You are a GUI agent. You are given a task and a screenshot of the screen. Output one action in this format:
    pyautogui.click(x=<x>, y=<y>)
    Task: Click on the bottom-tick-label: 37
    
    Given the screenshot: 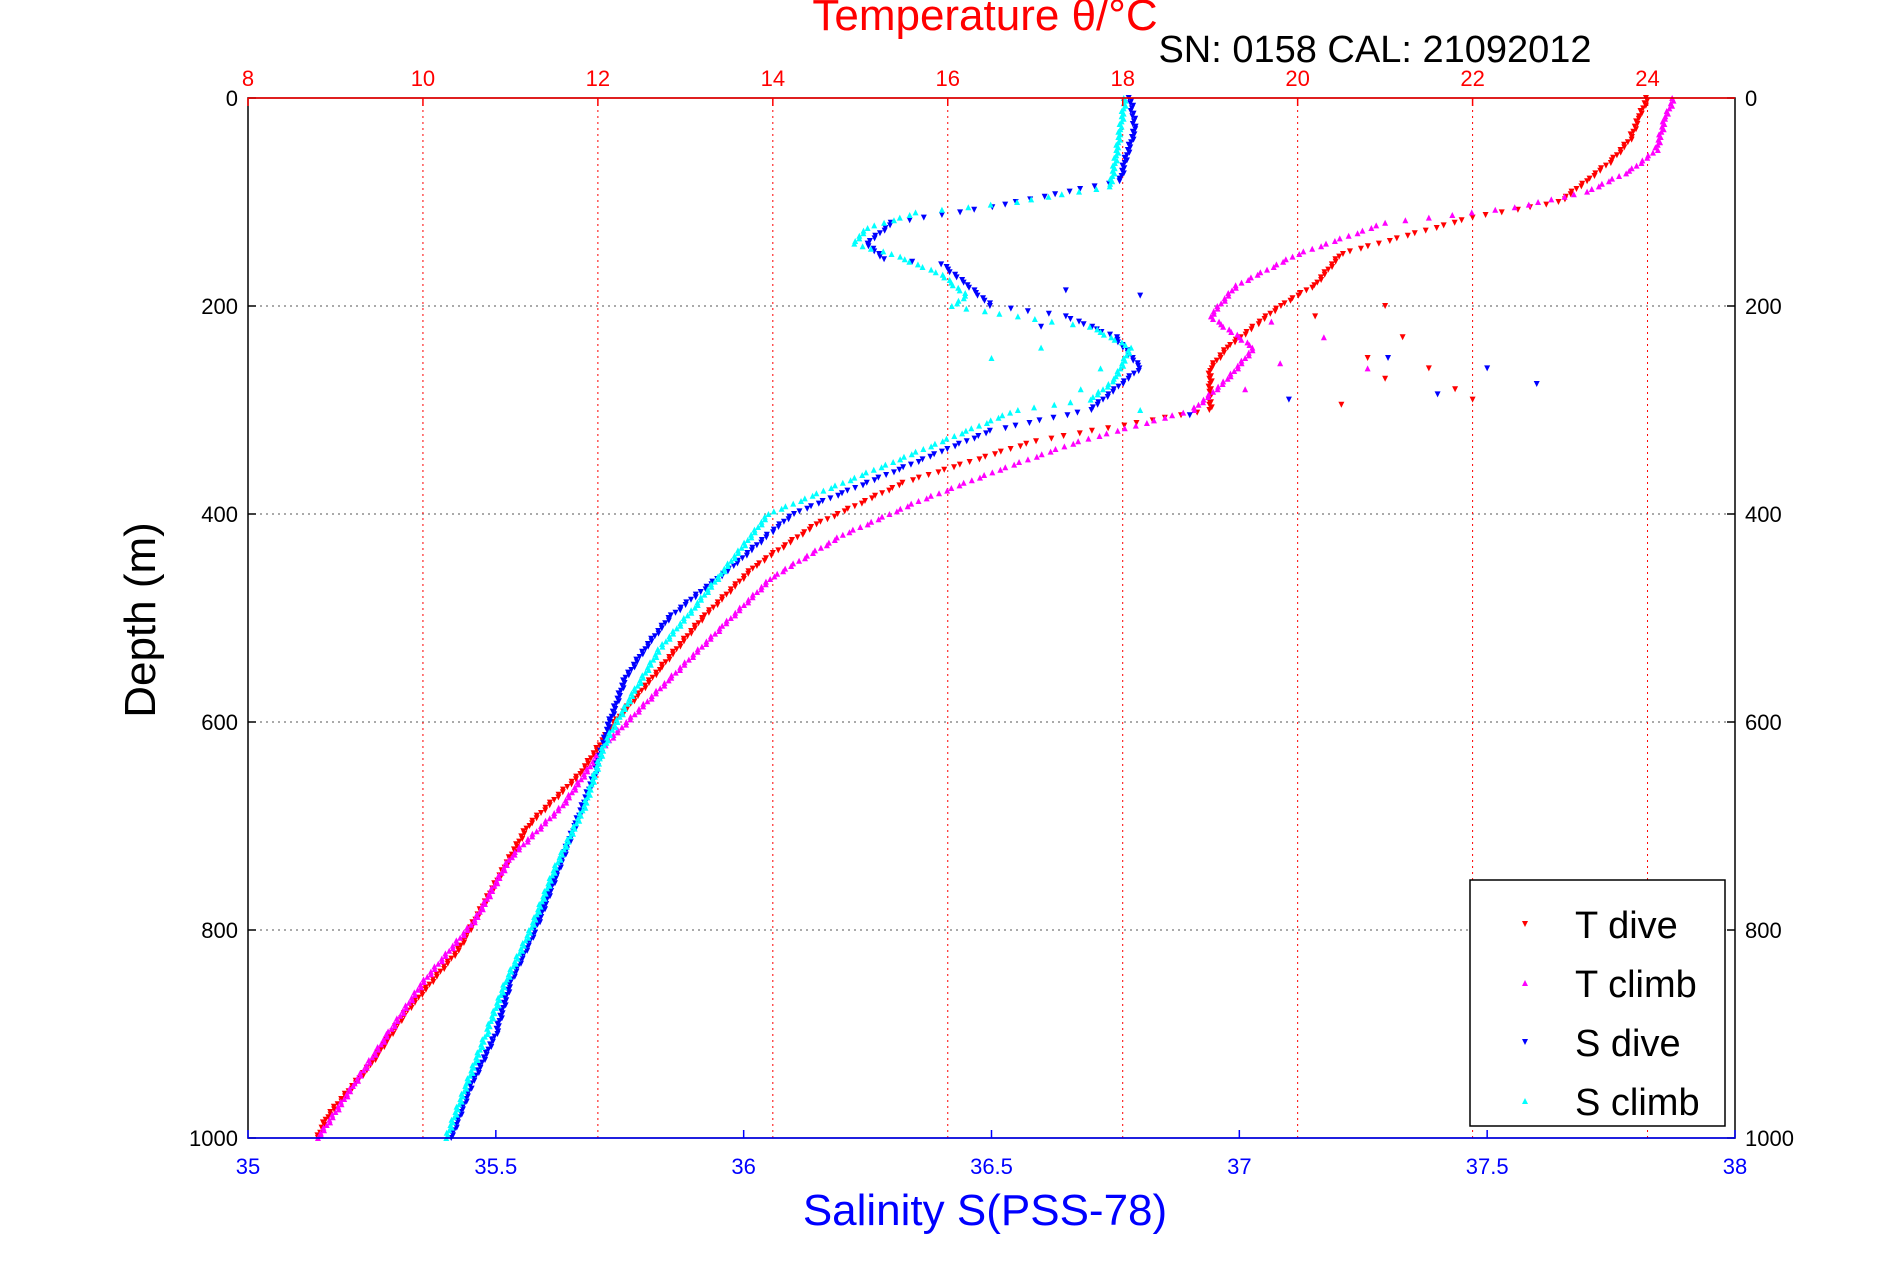 What is the action you would take?
    pyautogui.click(x=1239, y=1166)
    